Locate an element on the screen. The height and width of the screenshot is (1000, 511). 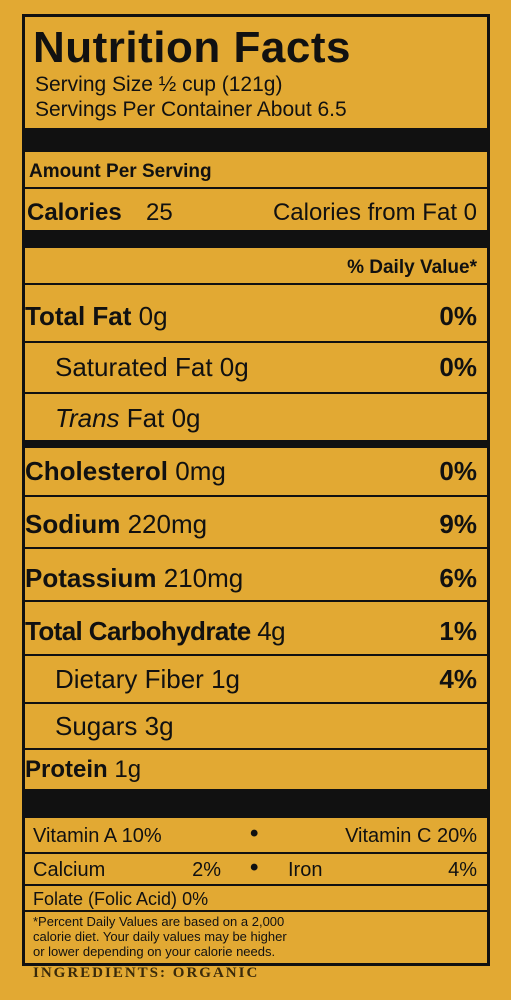
nutrient-name: Sugars is located at coordinates (96, 726).